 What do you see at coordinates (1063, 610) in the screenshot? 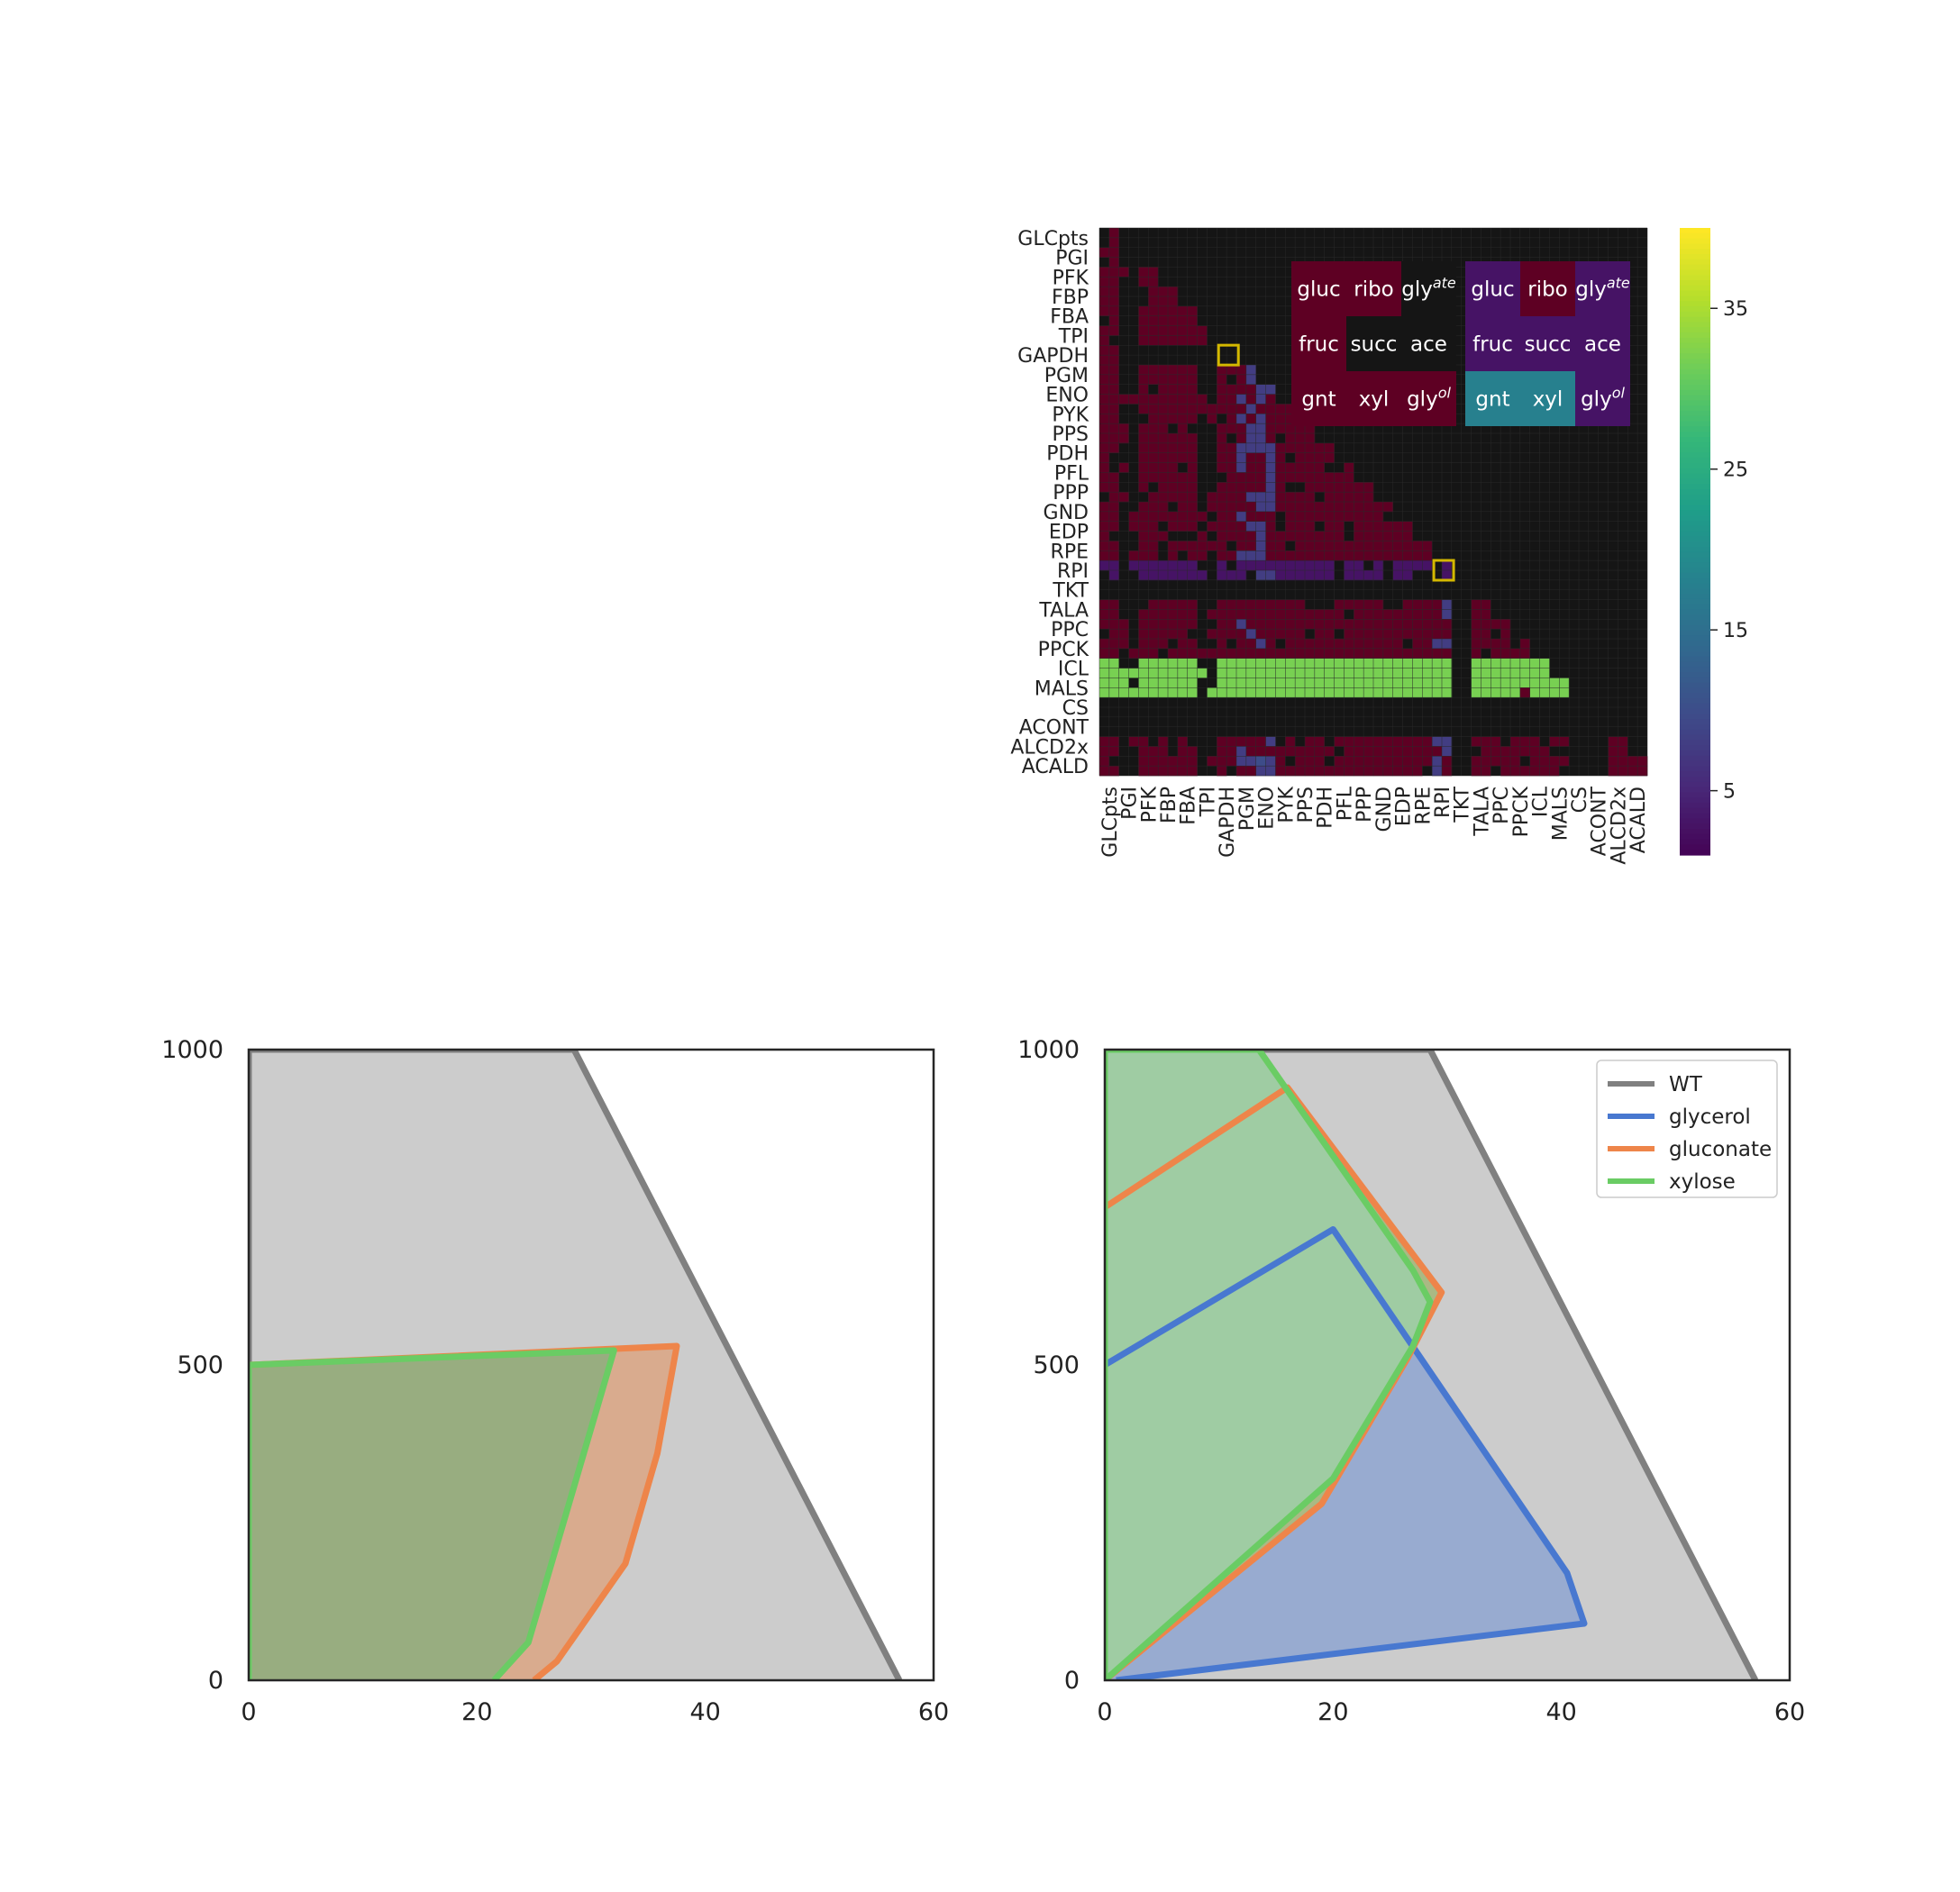
I see `heatmap-row-label: TALA` at bounding box center [1063, 610].